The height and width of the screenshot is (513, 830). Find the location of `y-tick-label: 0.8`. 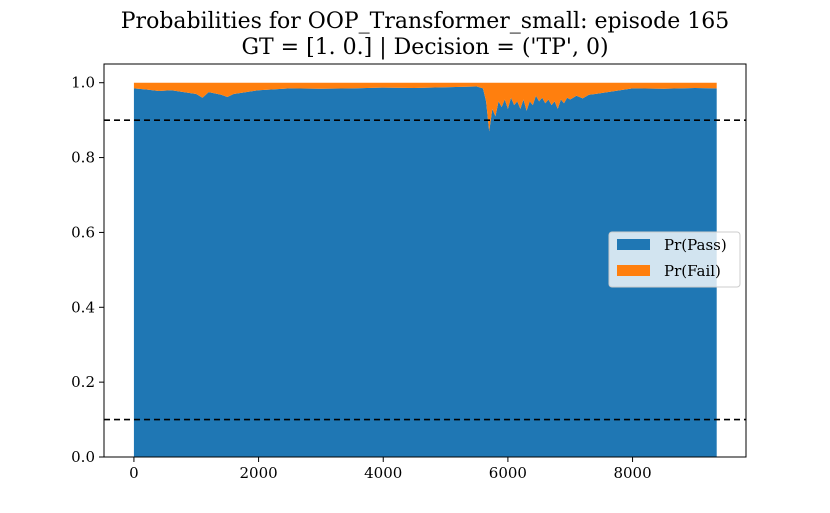

y-tick-label: 0.8 is located at coordinates (83, 158).